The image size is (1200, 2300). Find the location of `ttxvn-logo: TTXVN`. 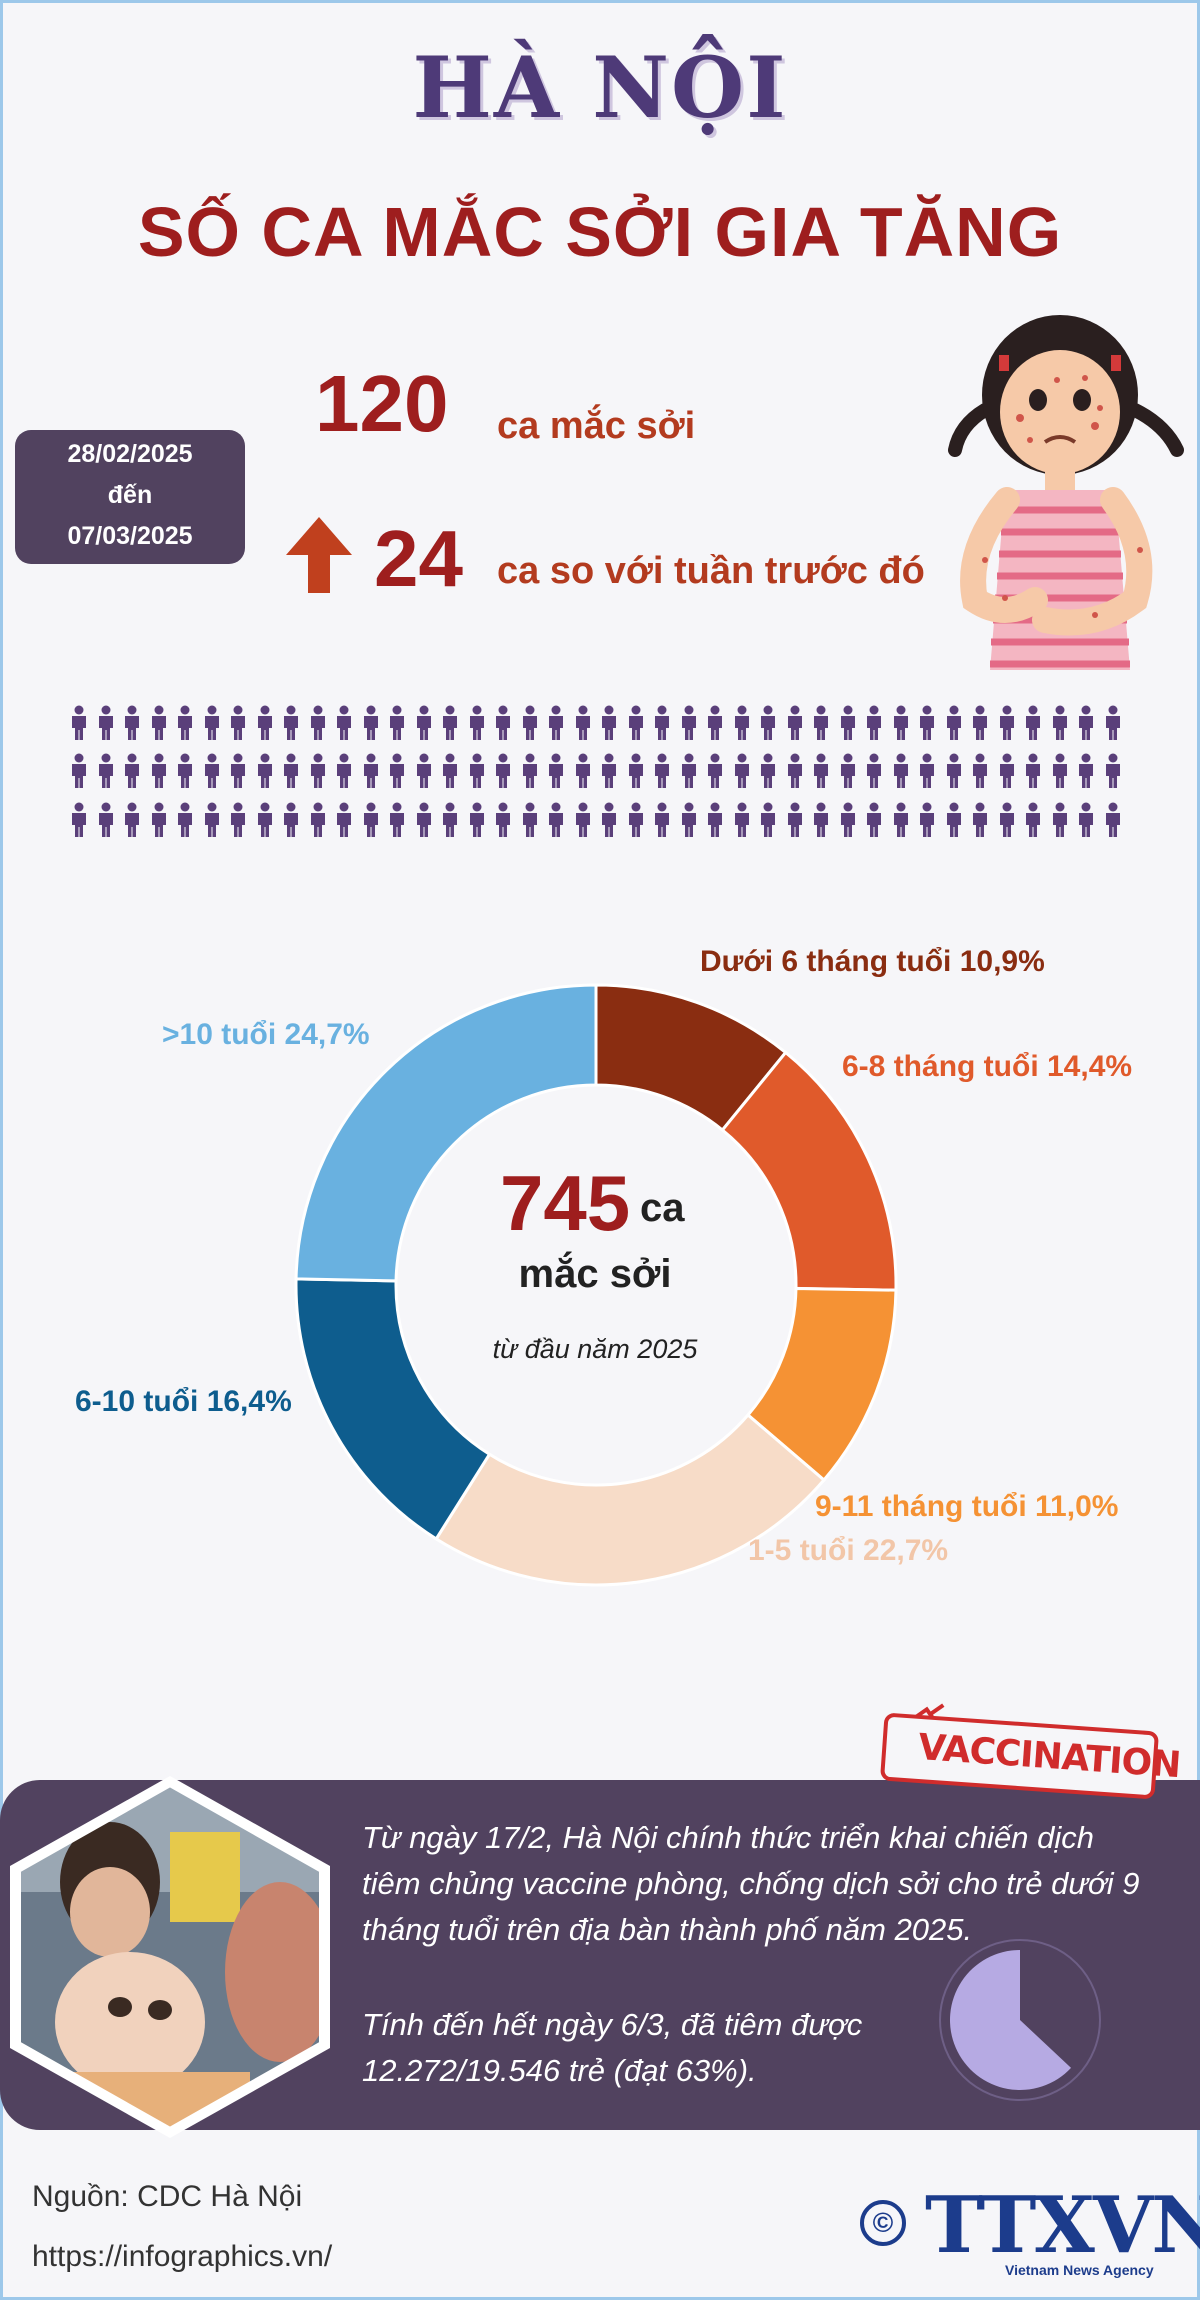

ttxvn-logo: TTXVN is located at coordinates (1062, 2225).